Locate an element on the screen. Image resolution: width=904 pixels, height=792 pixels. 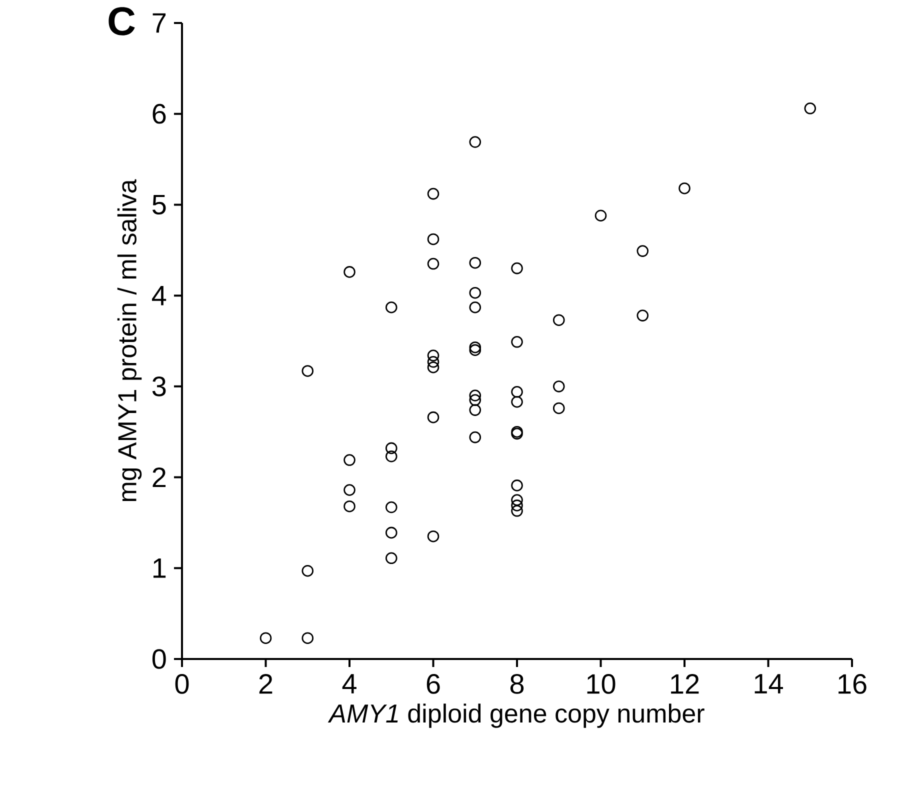
x-tick-label: 16 is located at coordinates (852, 684).